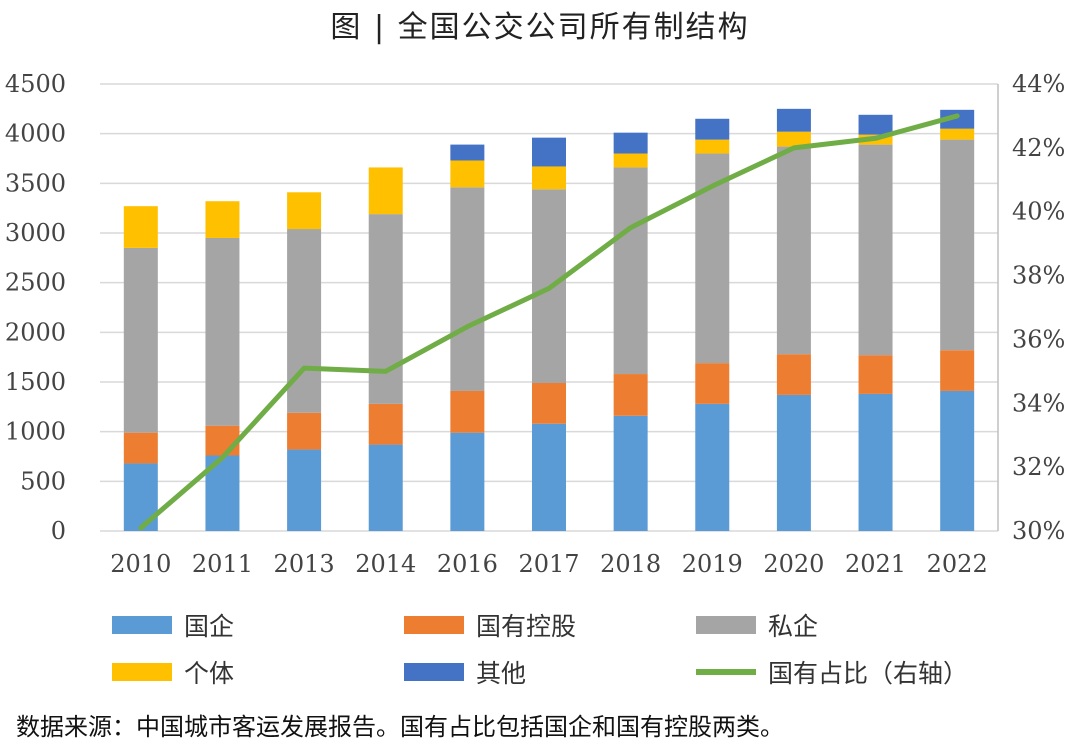 The height and width of the screenshot is (753, 1080). What do you see at coordinates (385, 564) in the screenshot?
I see `x-tick-label: 2014` at bounding box center [385, 564].